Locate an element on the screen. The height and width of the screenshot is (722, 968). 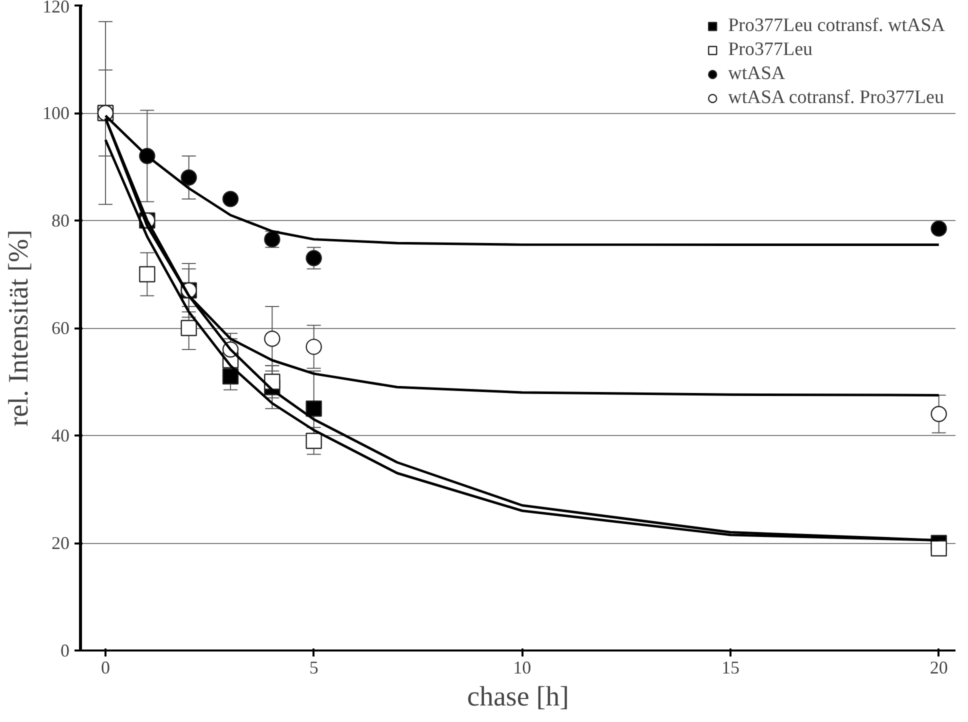
x-tick-label: 5 is located at coordinates (313, 668).